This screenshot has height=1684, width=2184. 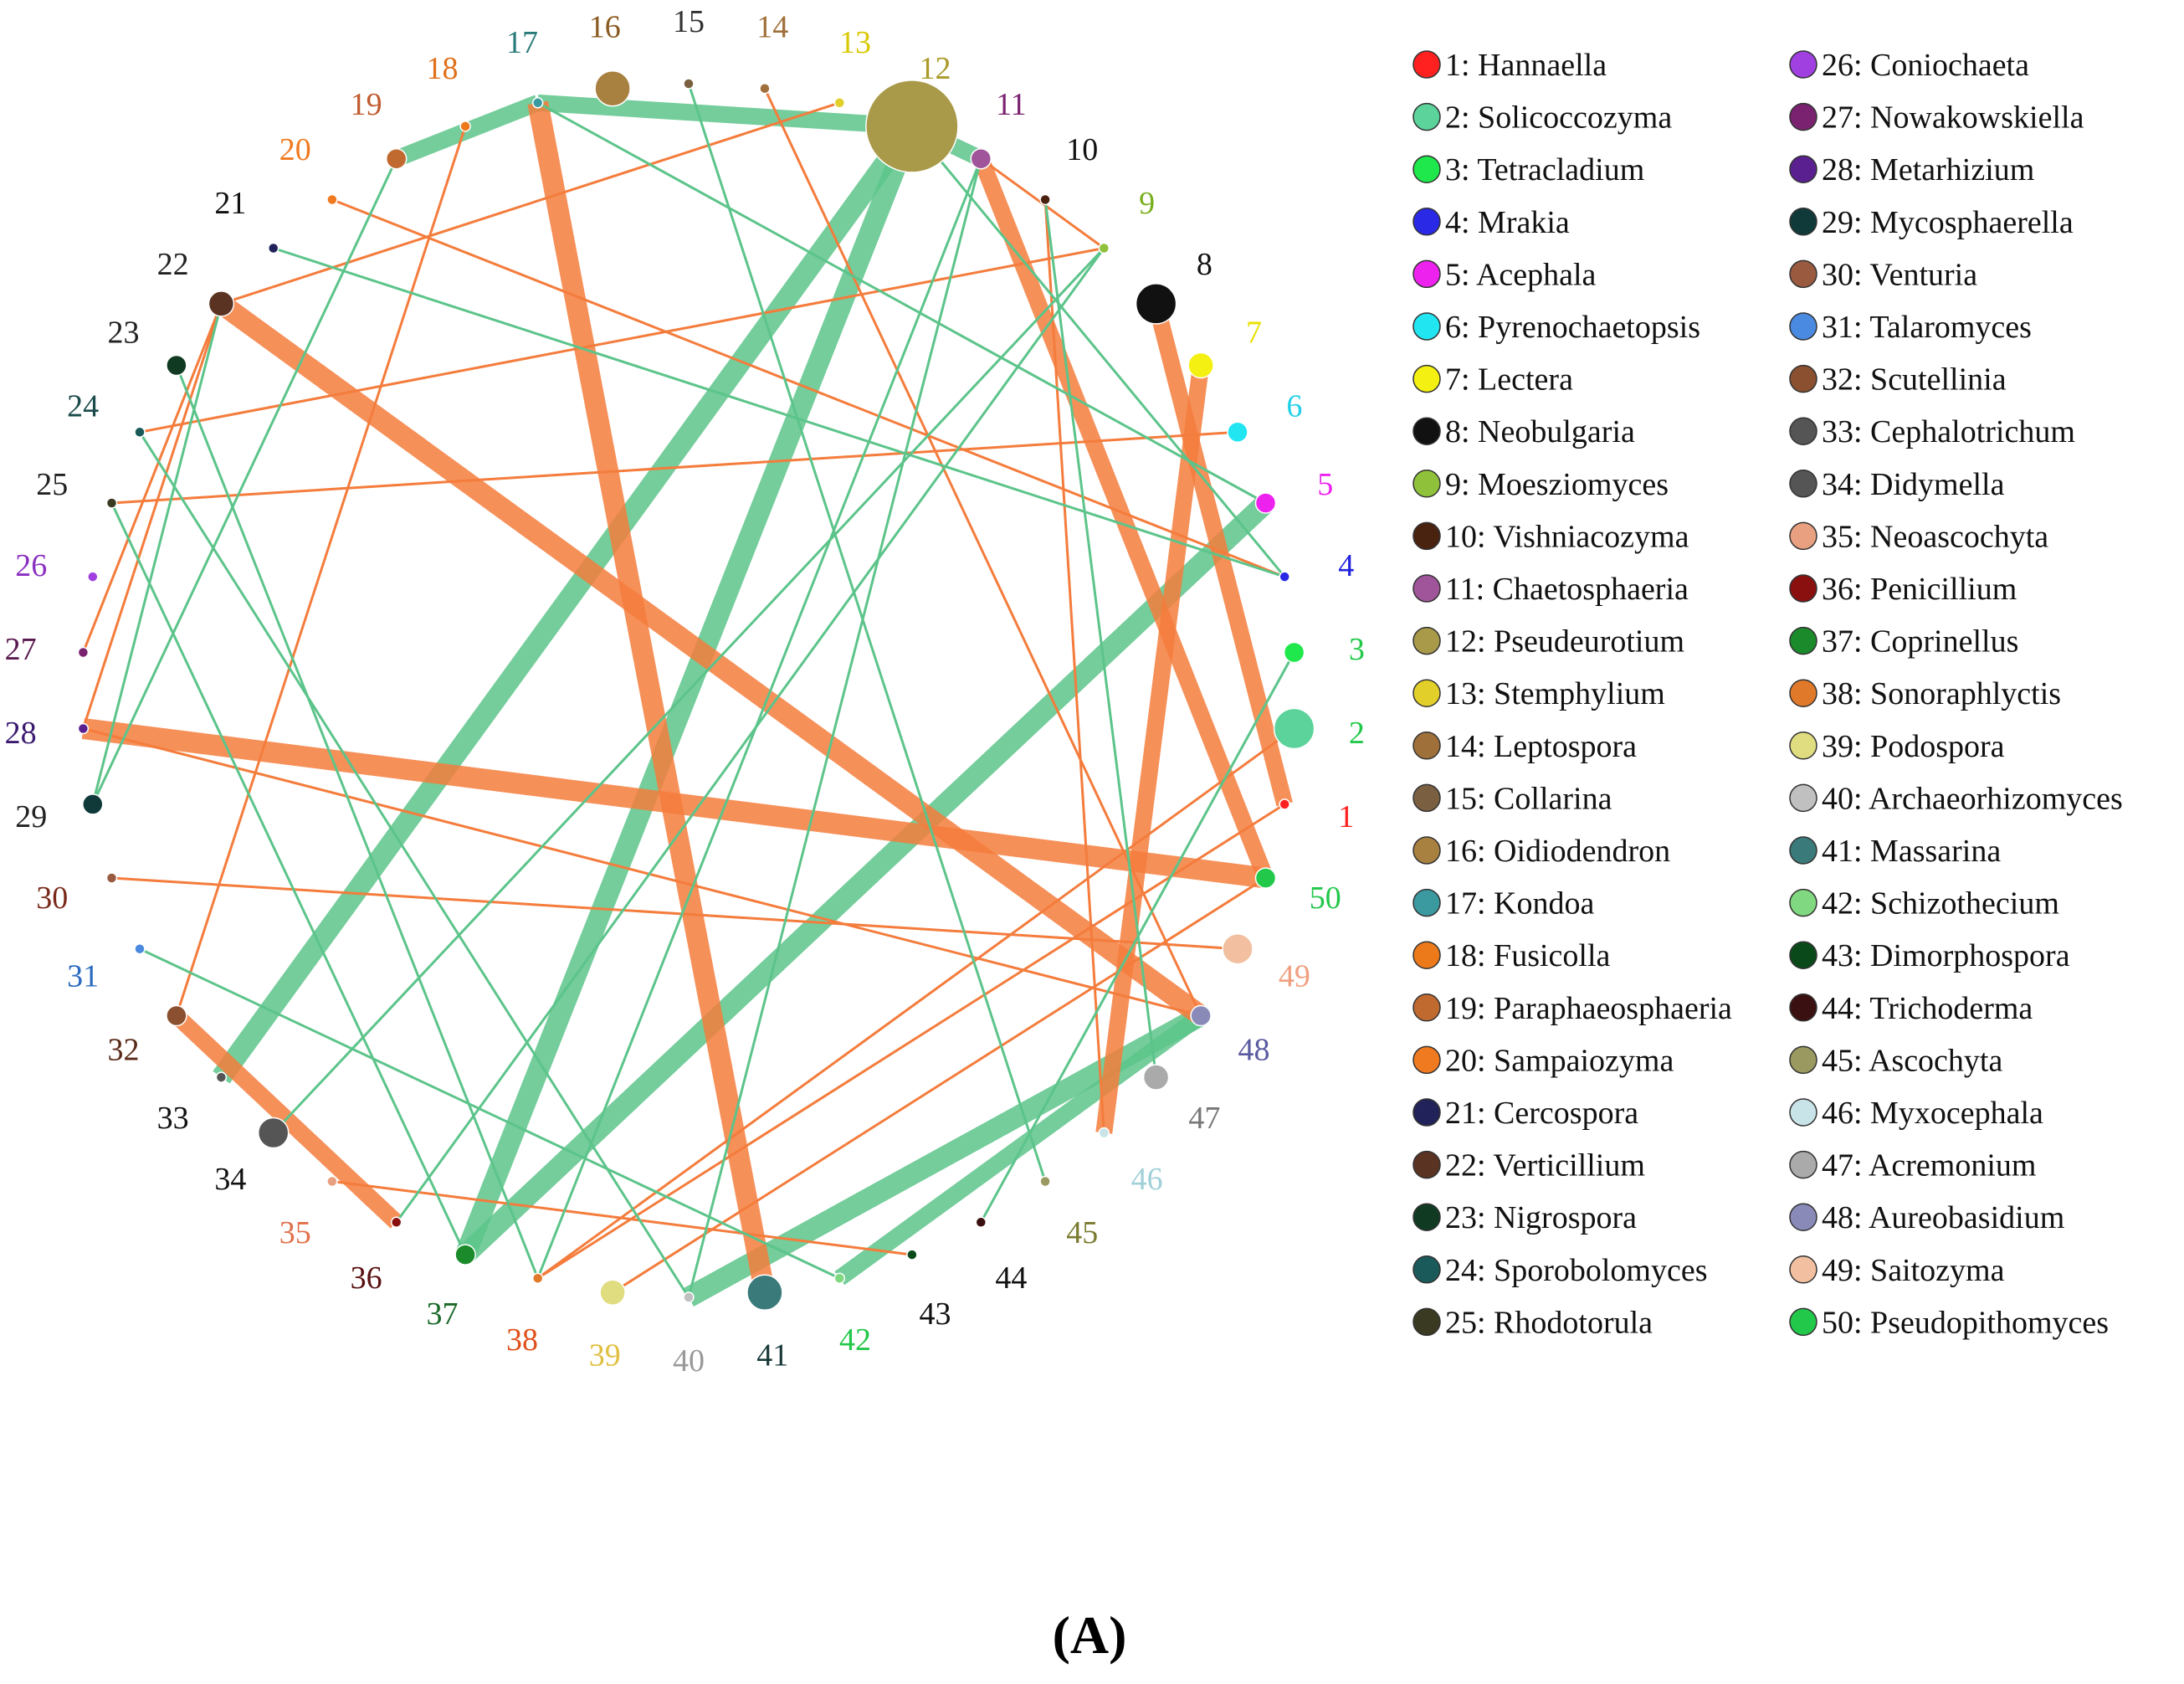 What do you see at coordinates (1936, 118) in the screenshot?
I see `legend-item-27: 27: Nowakowskiella` at bounding box center [1936, 118].